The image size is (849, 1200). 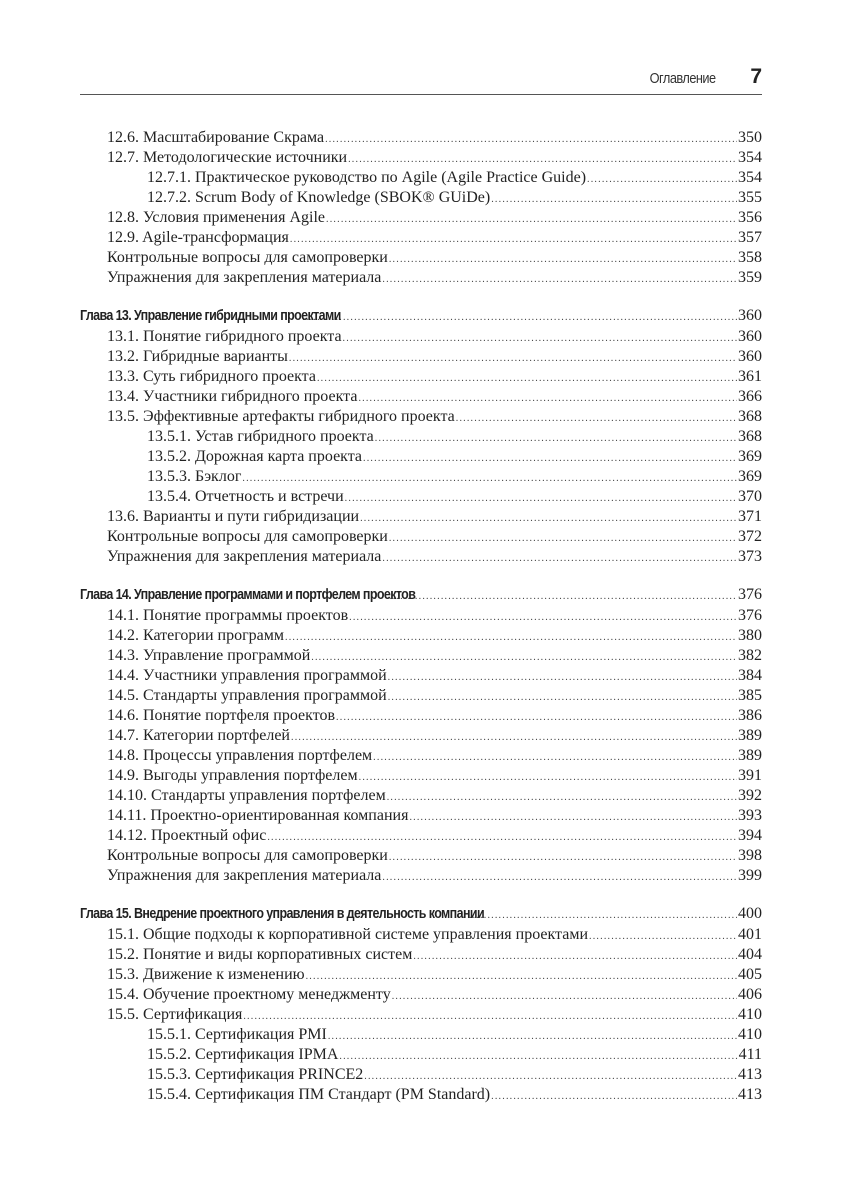 I want to click on toc-entry: 14.6. Понятие портфеля проектов 386, so click(x=421, y=716).